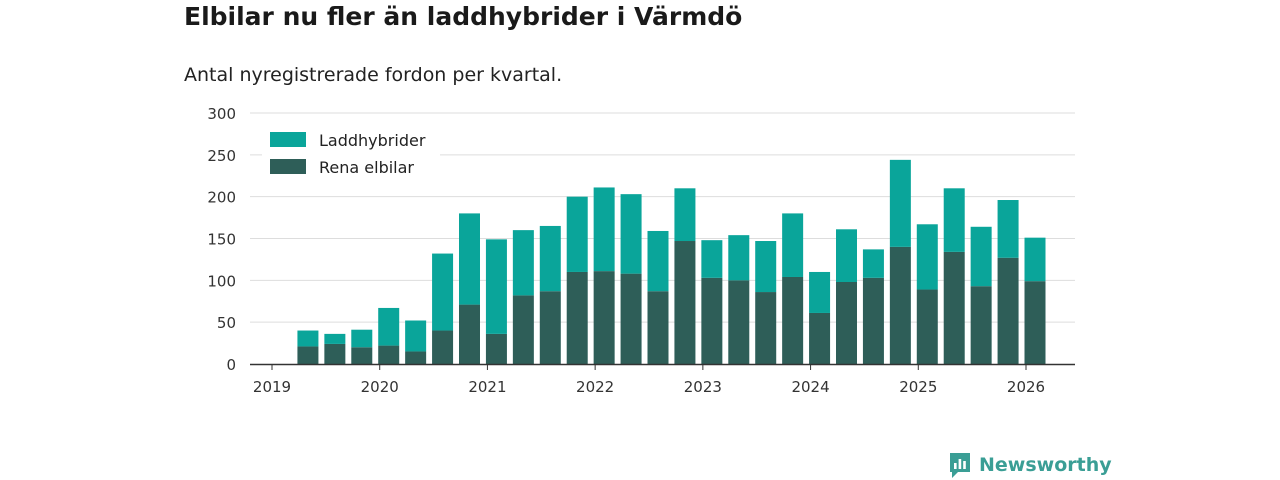  I want to click on x-tick-label: 2025, so click(918, 387).